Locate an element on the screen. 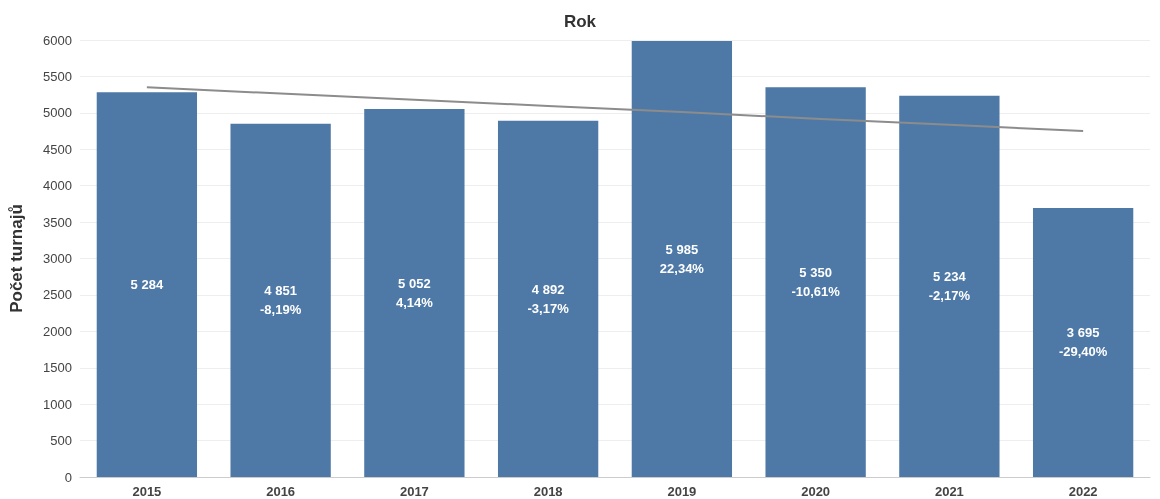  x-tick-label: 2019 is located at coordinates (682, 491).